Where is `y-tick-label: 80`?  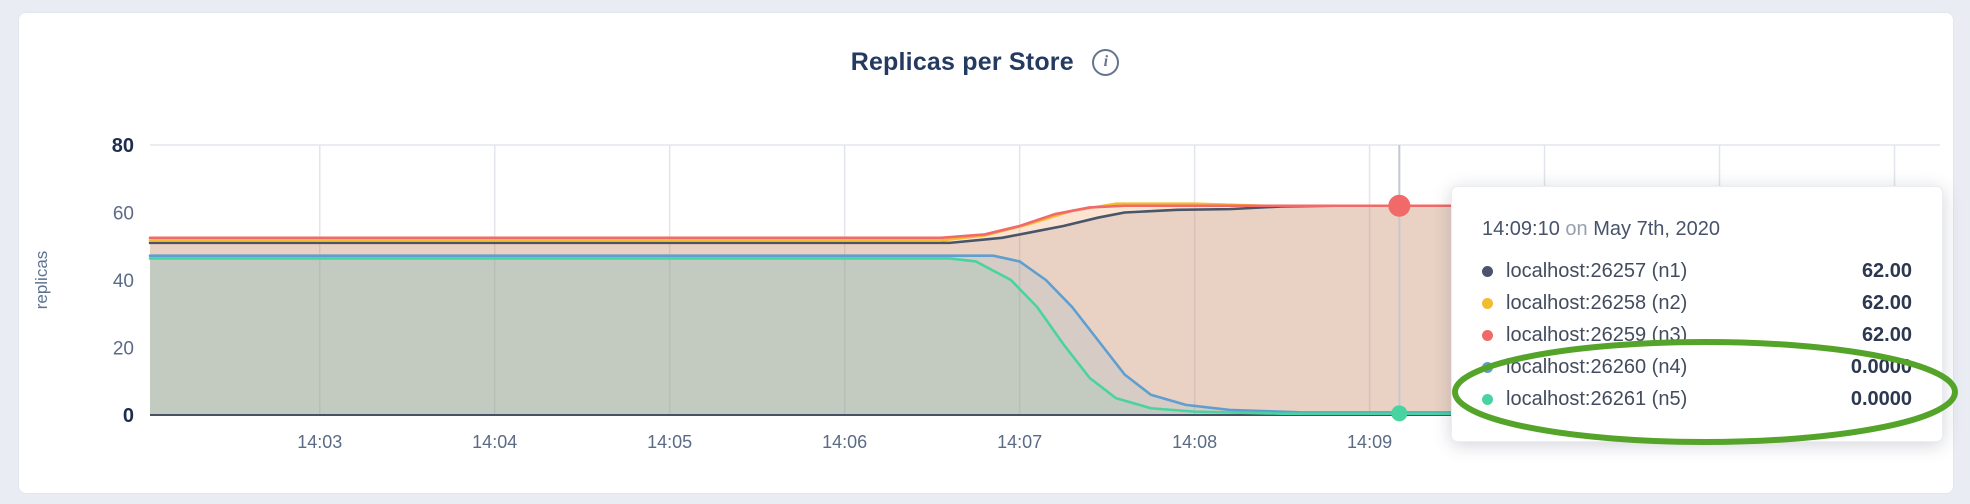 y-tick-label: 80 is located at coordinates (123, 146).